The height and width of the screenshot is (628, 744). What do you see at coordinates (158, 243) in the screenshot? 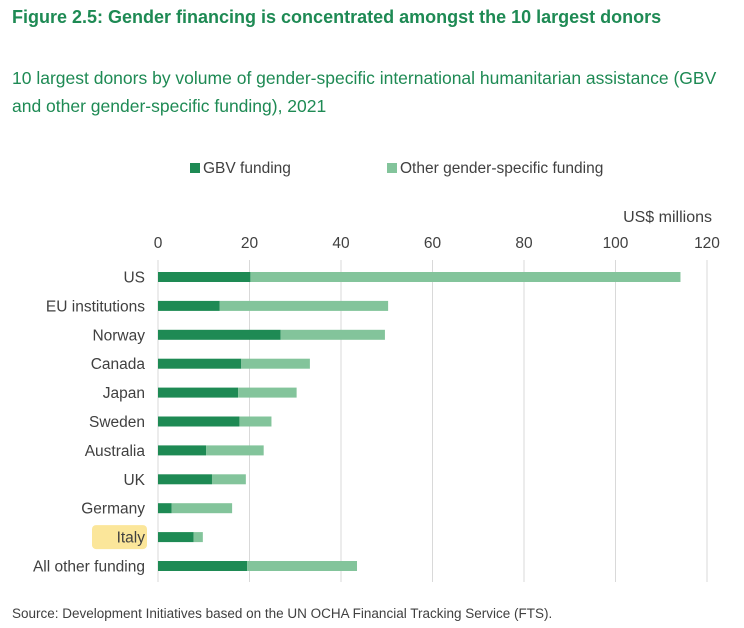
I see `x-tick-label: 0` at bounding box center [158, 243].